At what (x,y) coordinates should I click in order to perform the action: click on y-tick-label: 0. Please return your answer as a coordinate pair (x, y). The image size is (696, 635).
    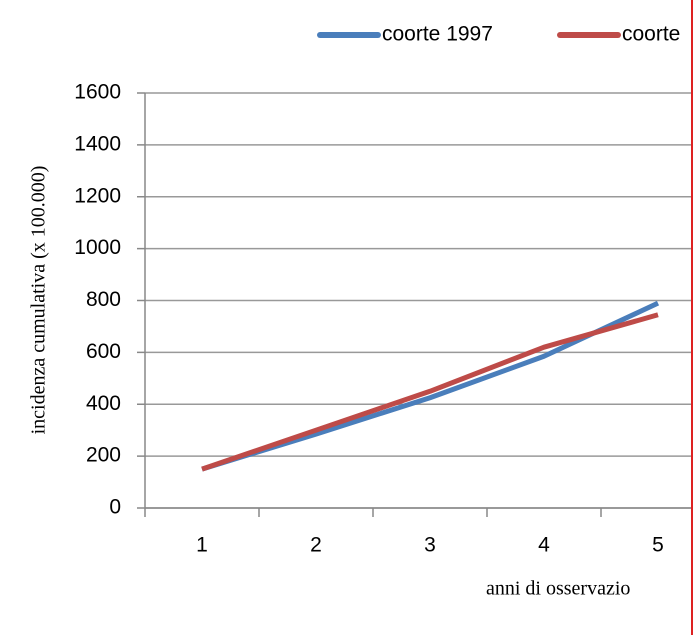
    Looking at the image, I should click on (115, 507).